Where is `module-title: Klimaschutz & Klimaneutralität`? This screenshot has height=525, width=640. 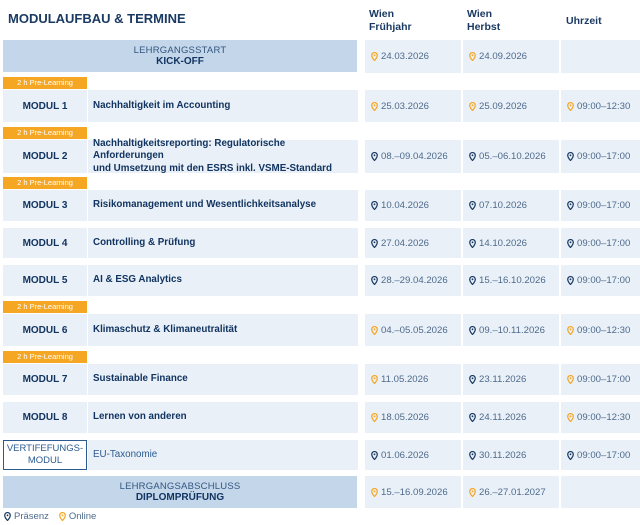
module-title: Klimaschutz & Klimaneutralität is located at coordinates (223, 330).